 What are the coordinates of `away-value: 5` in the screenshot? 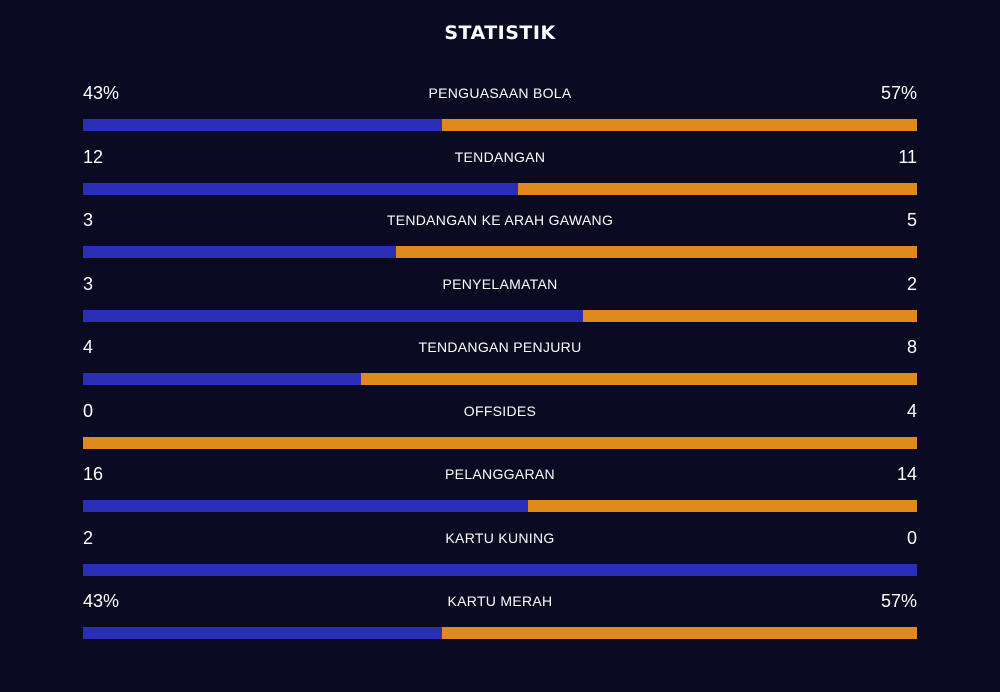 It's located at (911, 220).